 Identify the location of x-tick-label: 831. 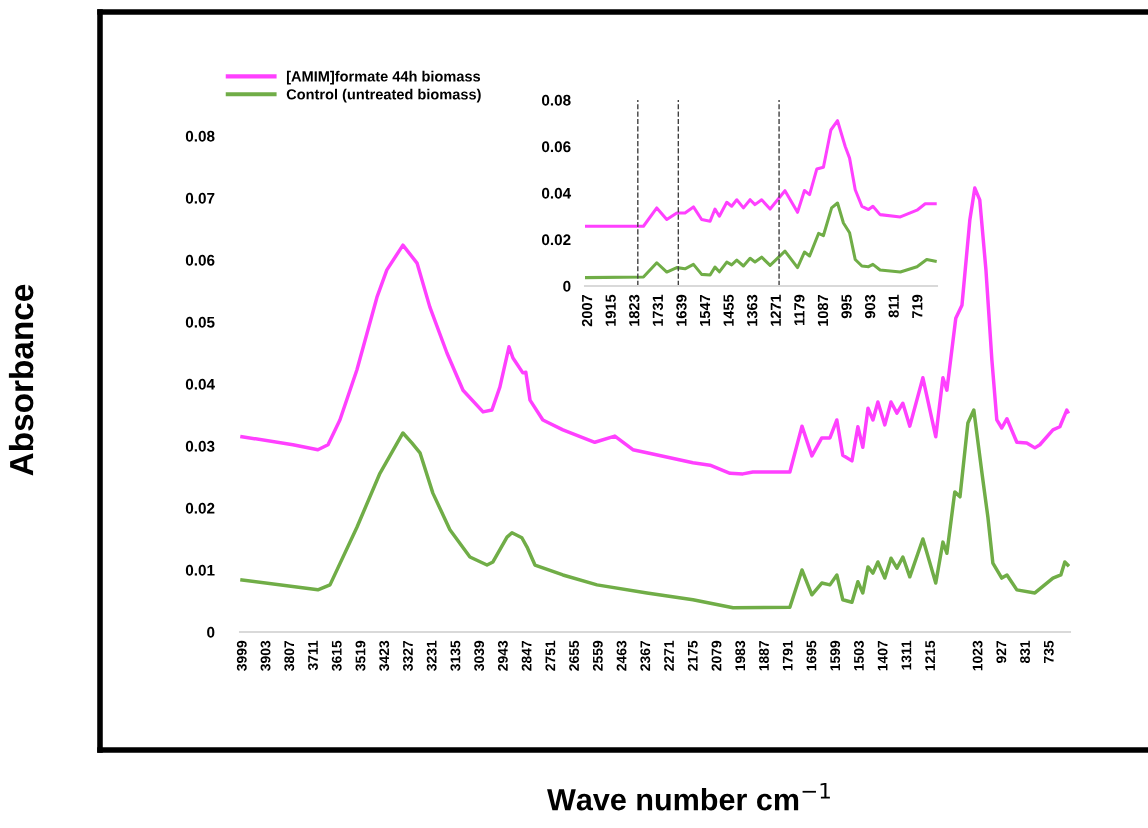
(1025, 652).